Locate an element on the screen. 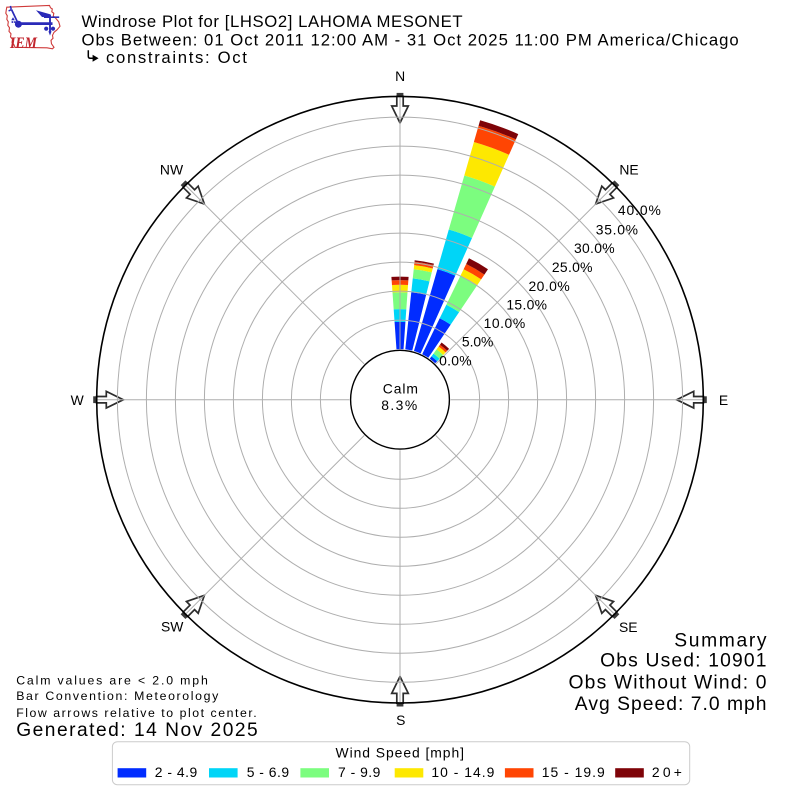  svg-text: Summary is located at coordinates (720, 641).